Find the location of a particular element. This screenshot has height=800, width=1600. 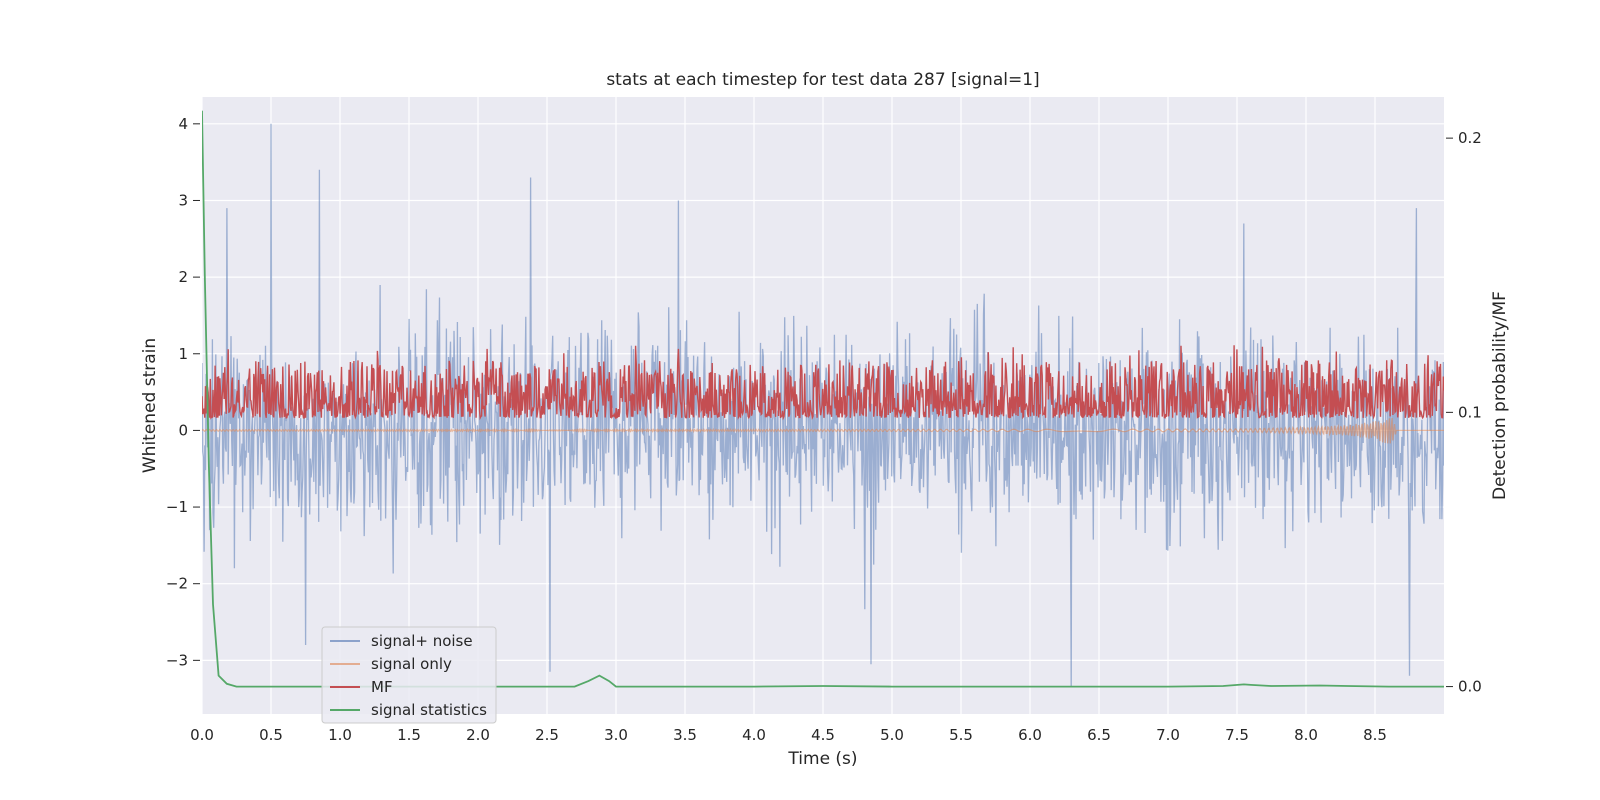

x-tick-label: 2.5 is located at coordinates (547, 735).